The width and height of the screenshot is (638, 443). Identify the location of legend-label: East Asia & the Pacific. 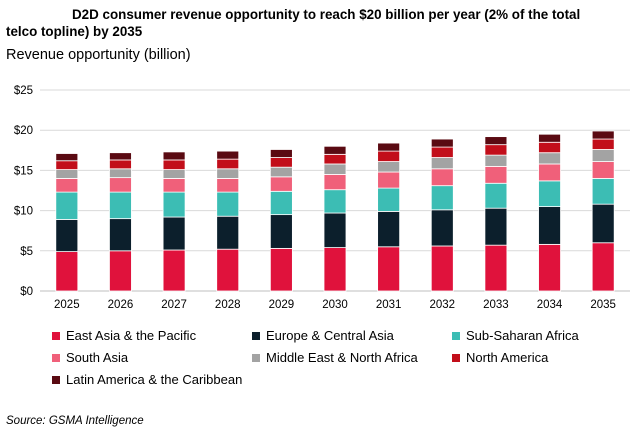
(131, 335).